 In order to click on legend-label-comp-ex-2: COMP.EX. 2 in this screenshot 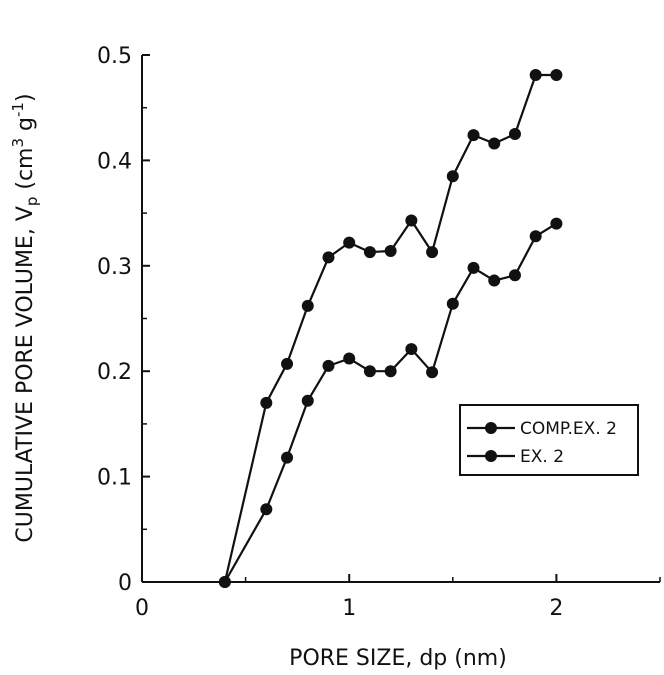, I will do `click(568, 429)`.